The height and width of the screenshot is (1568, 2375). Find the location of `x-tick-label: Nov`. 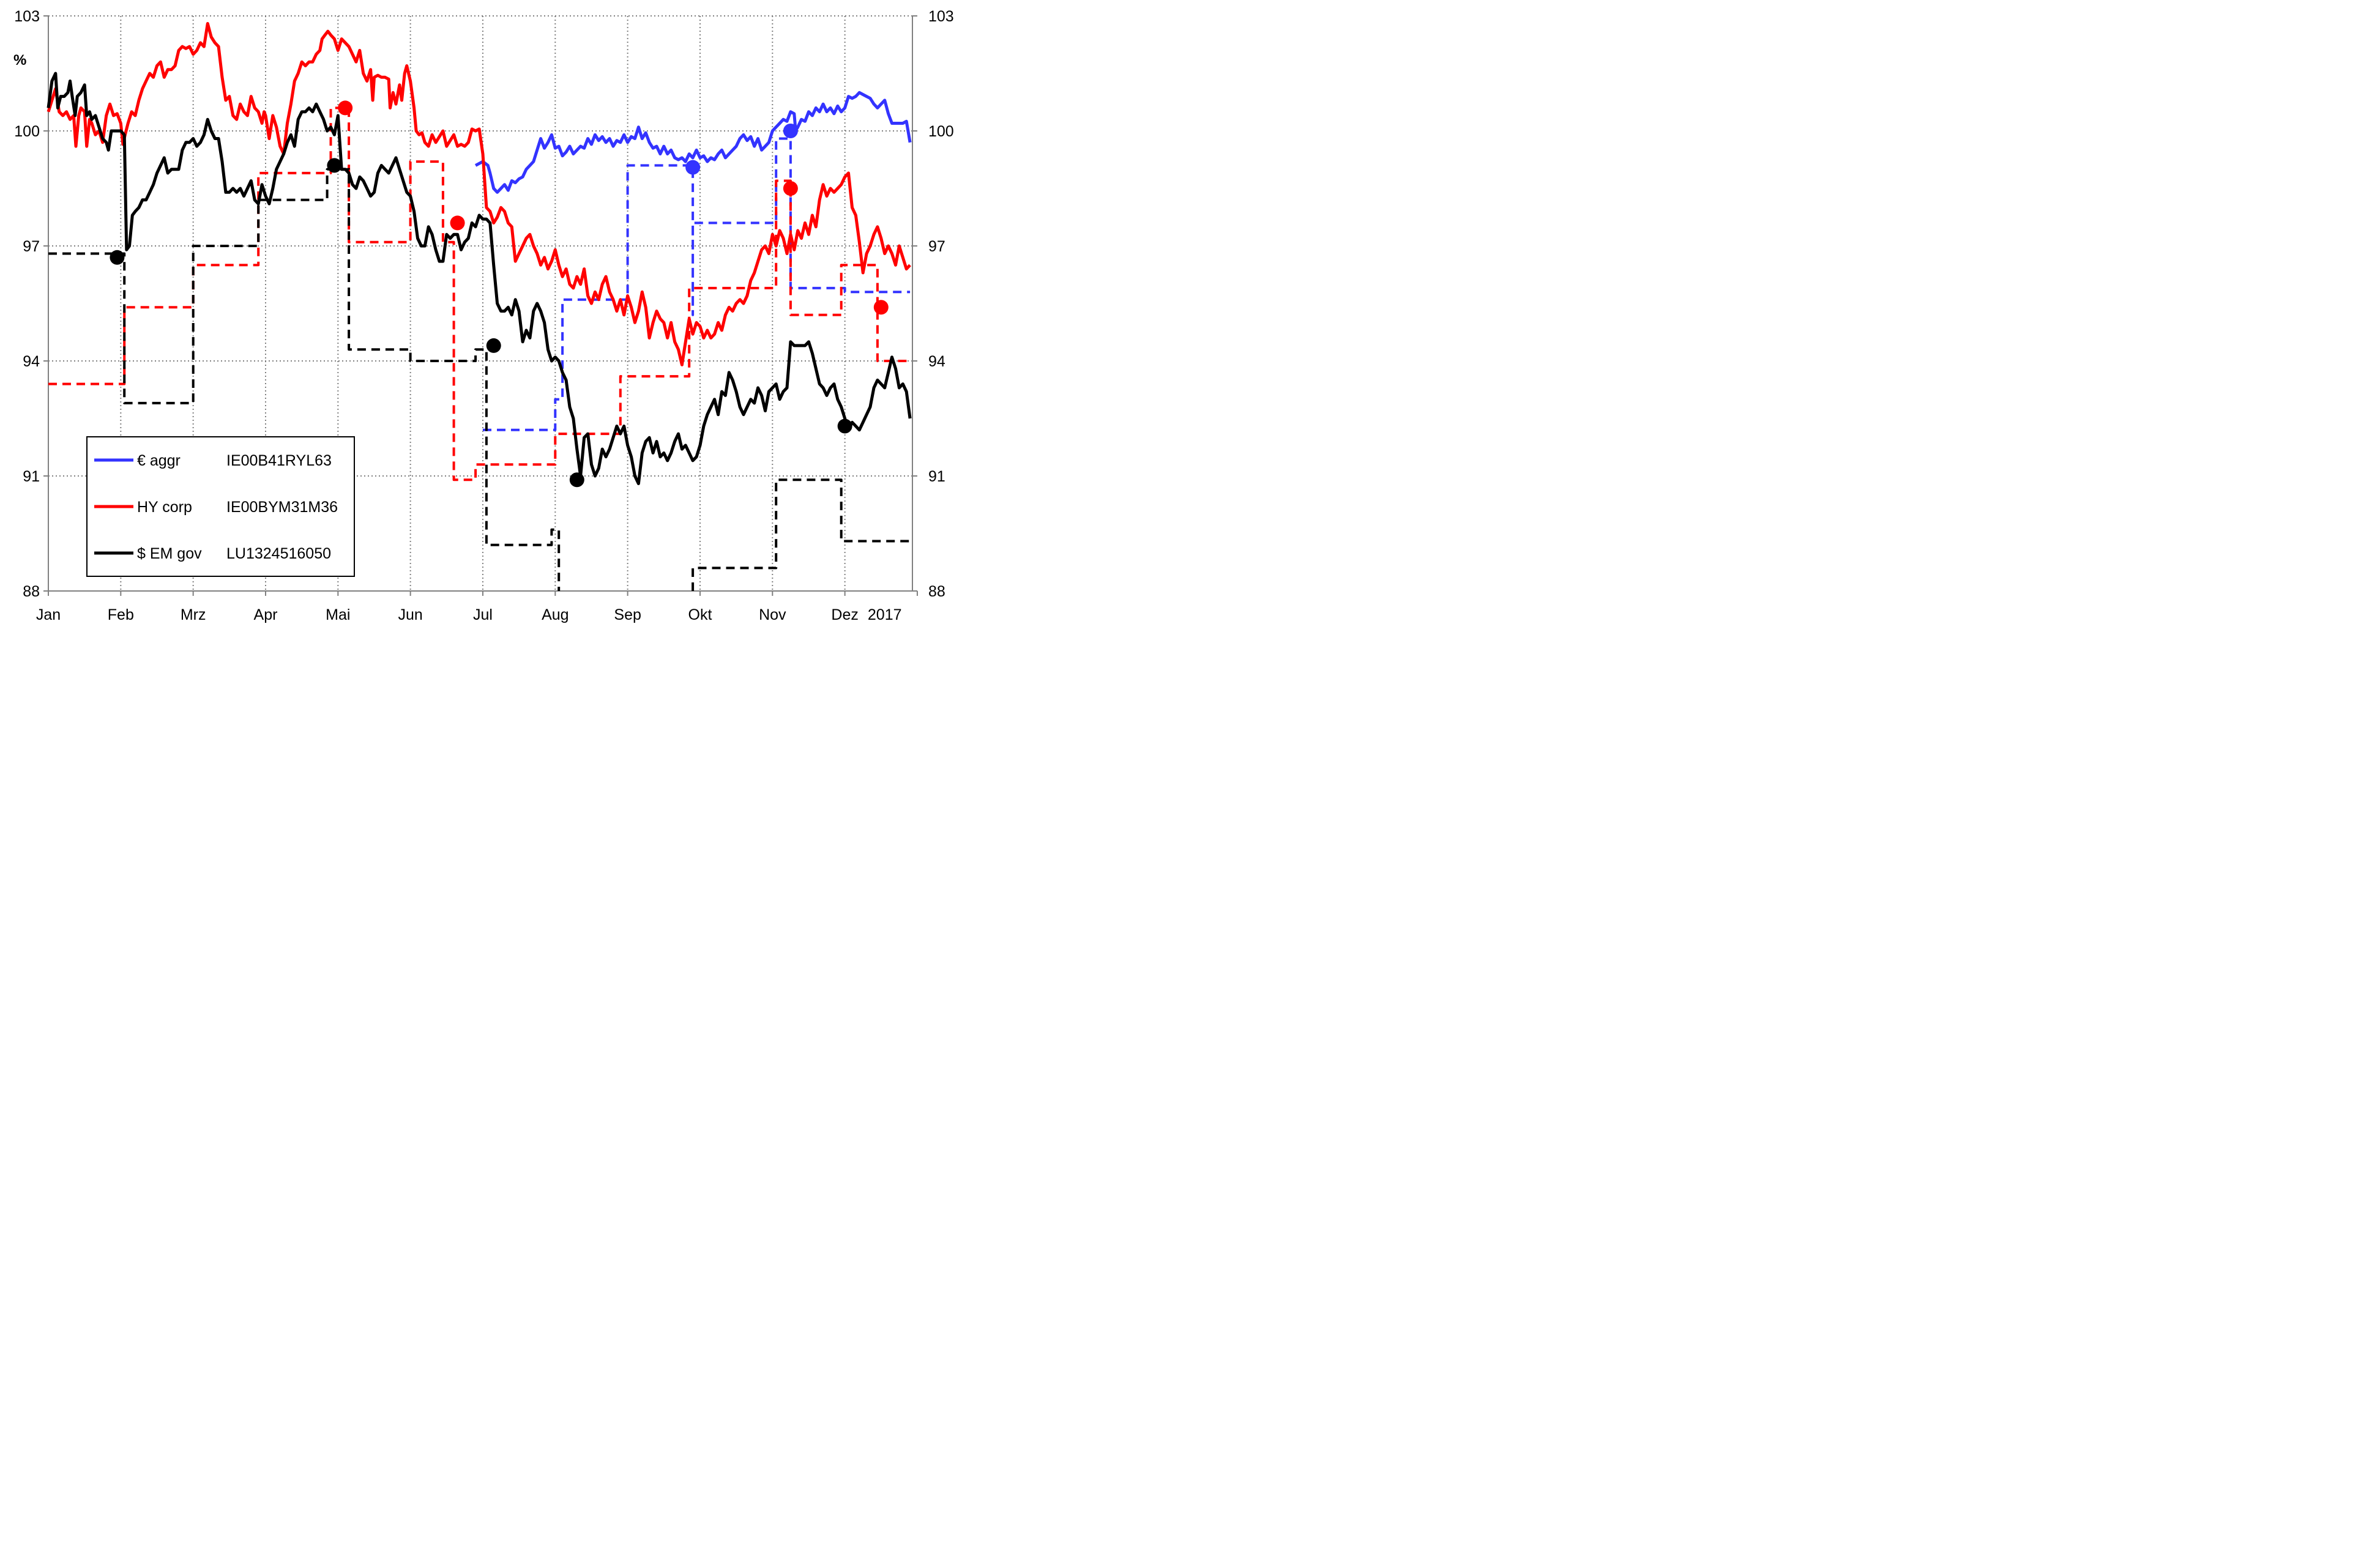

x-tick-label: Nov is located at coordinates (772, 614).